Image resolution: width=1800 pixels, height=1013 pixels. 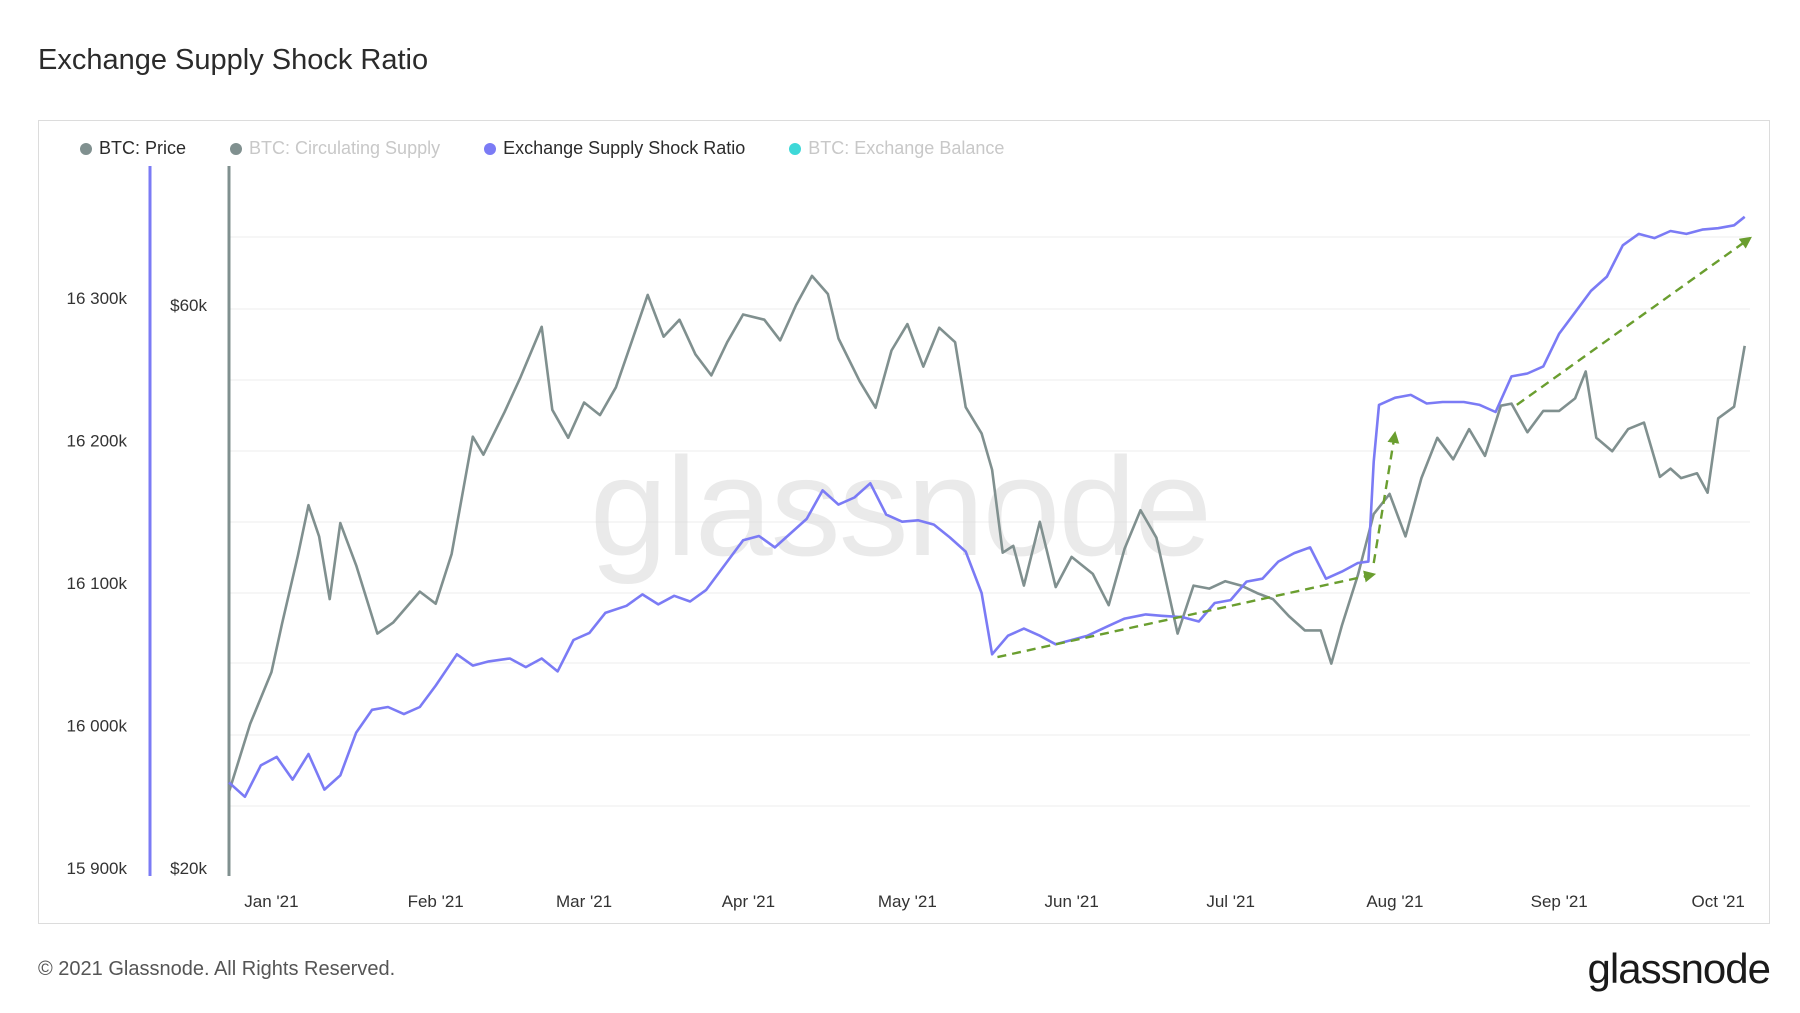 I want to click on price-tick-label: $20k, so click(x=188, y=868).